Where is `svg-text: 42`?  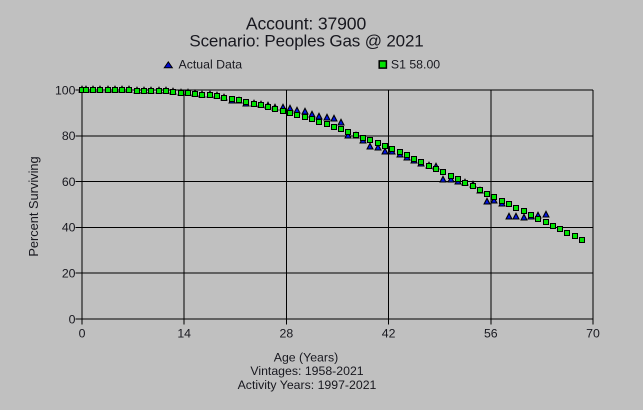 svg-text: 42 is located at coordinates (389, 334).